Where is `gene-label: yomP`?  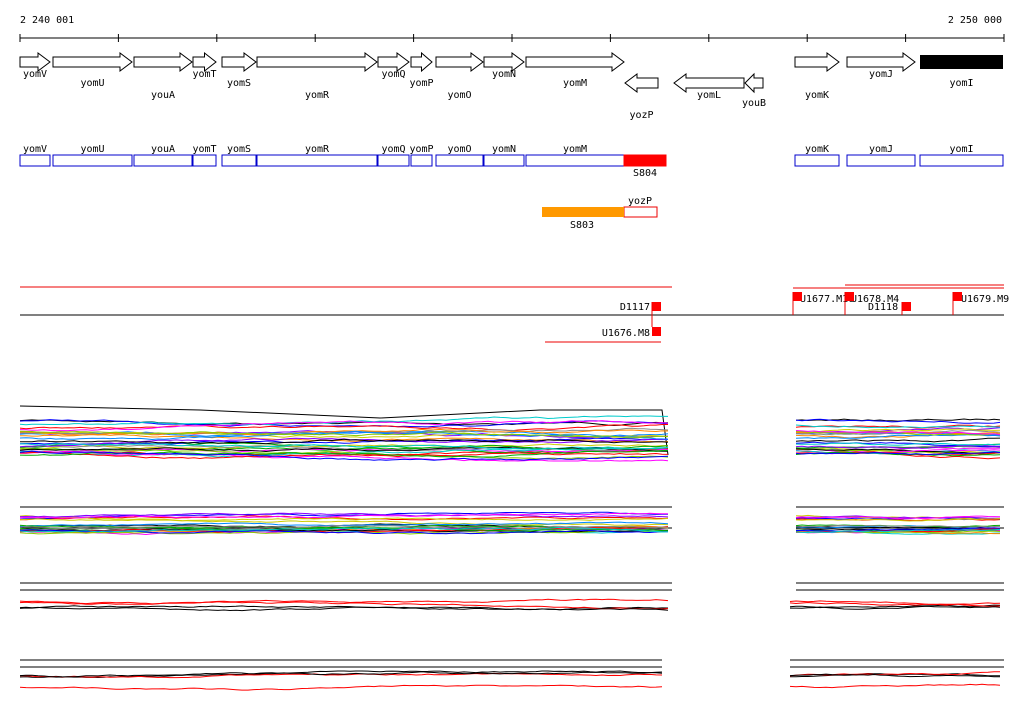
gene-label: yomP is located at coordinates (421, 83).